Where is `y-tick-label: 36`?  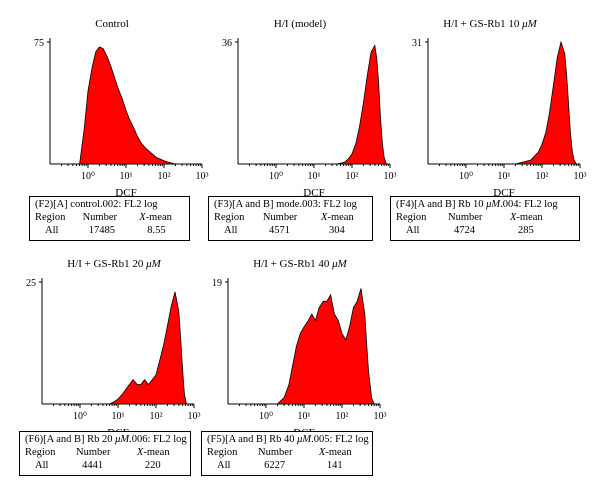
y-tick-label: 36 is located at coordinates (227, 43).